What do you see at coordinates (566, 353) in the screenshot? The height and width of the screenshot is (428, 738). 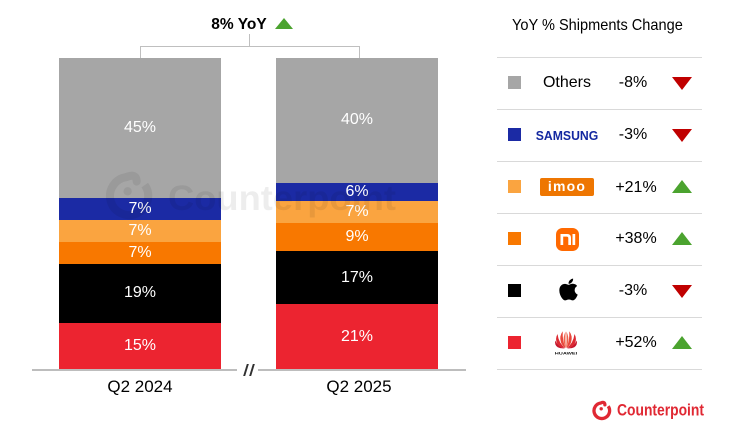 I see `svg-text: HUAWEI` at bounding box center [566, 353].